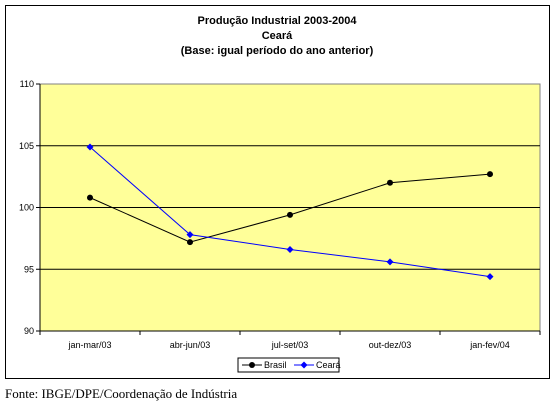 The width and height of the screenshot is (558, 409). I want to click on chart-title-line-3: (Base: igual período do ano anterior), so click(277, 51).